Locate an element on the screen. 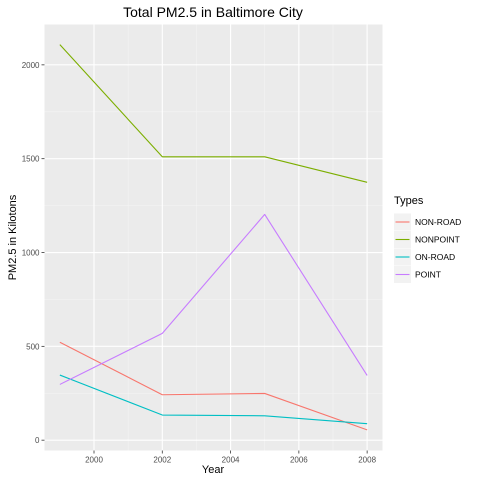 The height and width of the screenshot is (480, 480). x-axis-title: Year is located at coordinates (213, 470).